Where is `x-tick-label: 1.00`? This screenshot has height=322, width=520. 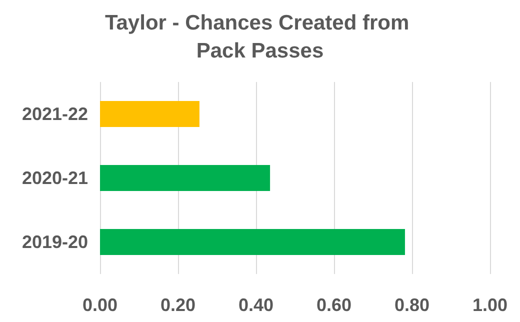 x-tick-label: 1.00 is located at coordinates (490, 305).